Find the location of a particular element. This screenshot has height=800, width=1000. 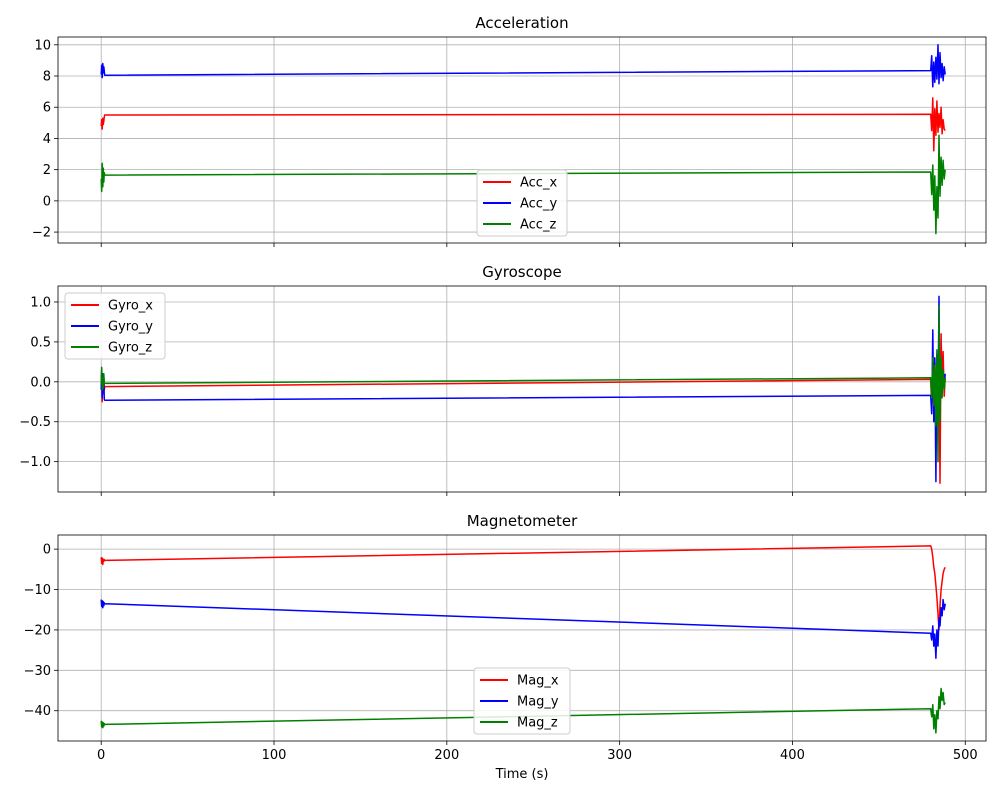

x-tick-label: 400 is located at coordinates (792, 755).